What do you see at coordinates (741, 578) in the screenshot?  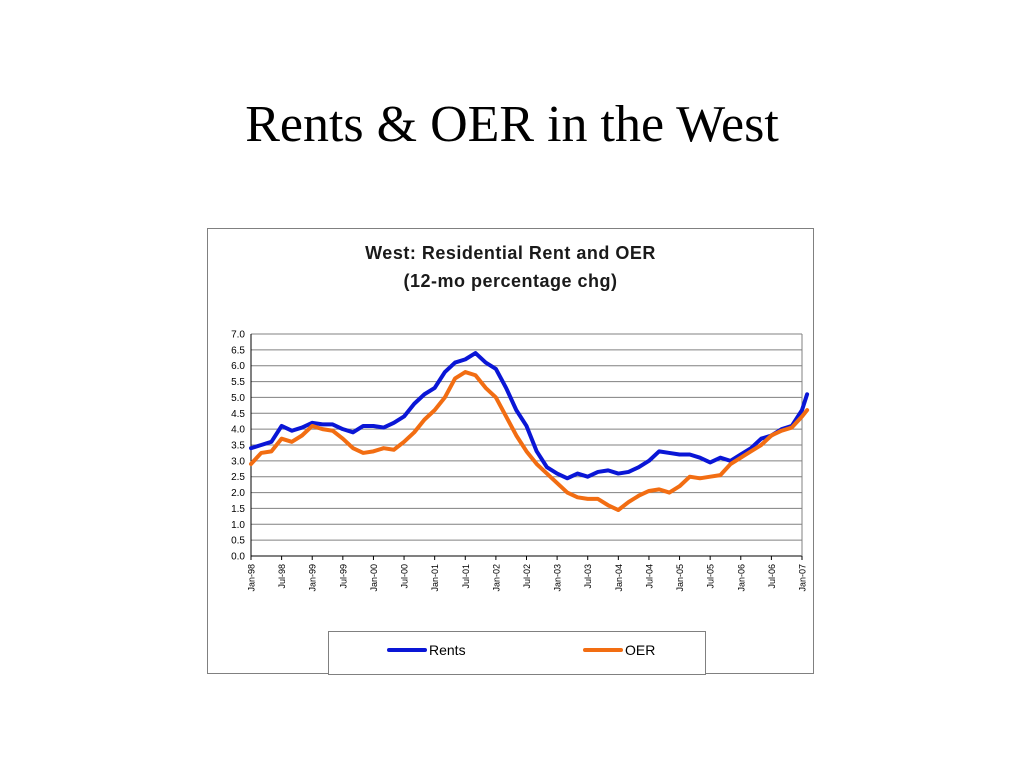 I see `x-tick-label-16: Jan-06` at bounding box center [741, 578].